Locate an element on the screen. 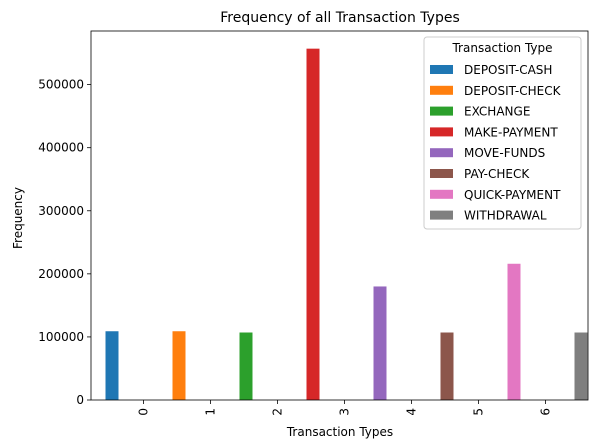  y-tick-label: 400000 is located at coordinates (61, 148).